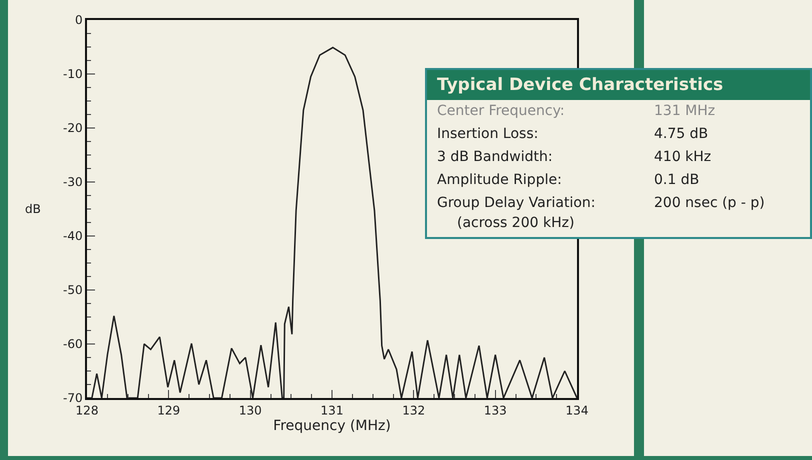  I want to click on annotation: 3 dB Bandwidth:, so click(495, 157).